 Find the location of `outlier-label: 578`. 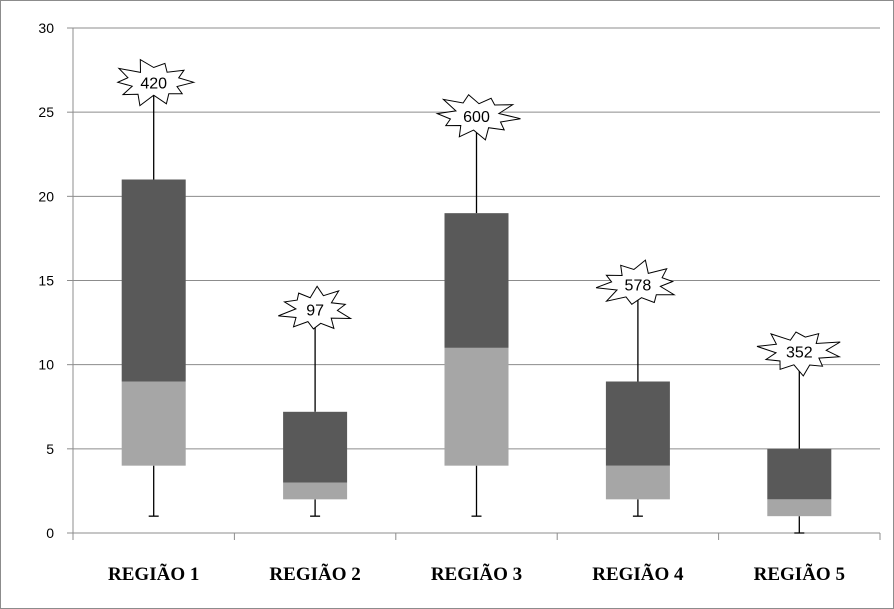

outlier-label: 578 is located at coordinates (638, 285).